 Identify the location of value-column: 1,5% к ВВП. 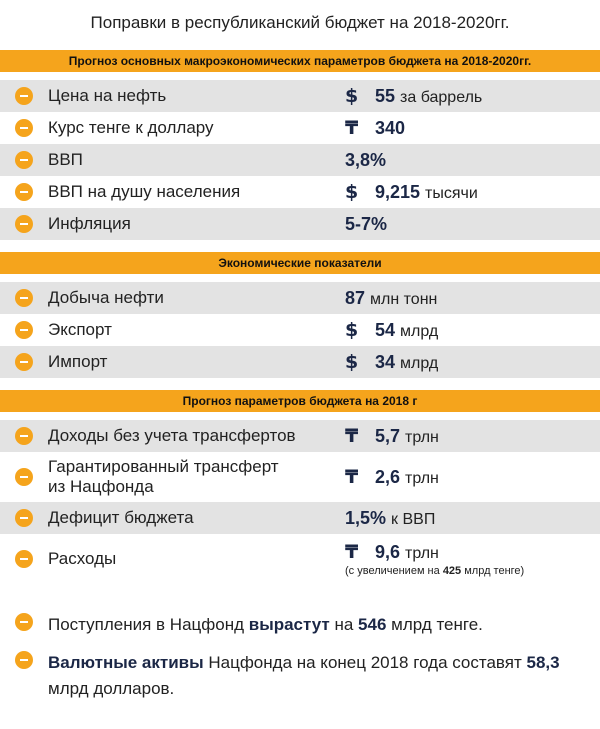
(390, 518).